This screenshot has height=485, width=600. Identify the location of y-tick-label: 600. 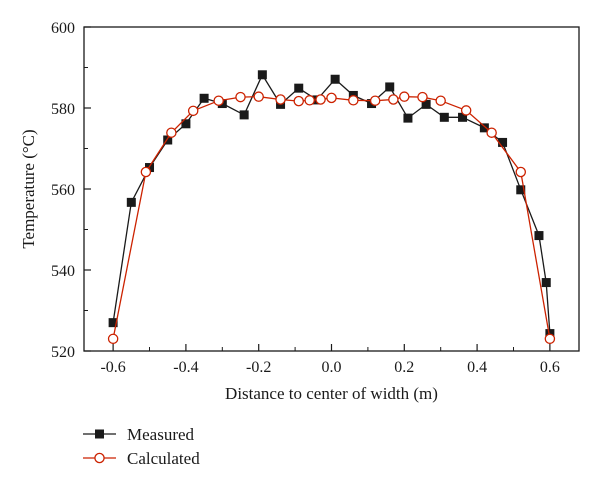
(63, 28).